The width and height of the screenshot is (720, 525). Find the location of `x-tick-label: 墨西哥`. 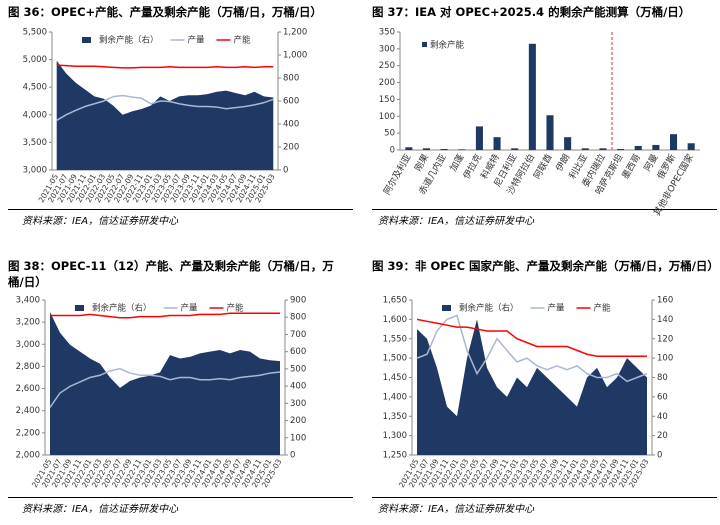

x-tick-label: 墨西哥 is located at coordinates (631, 166).